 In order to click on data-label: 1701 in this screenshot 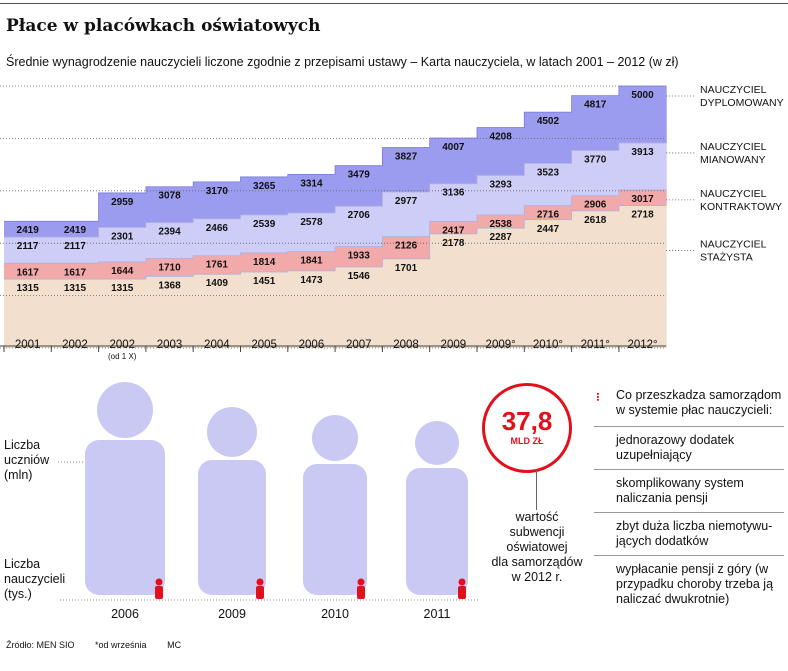, I will do `click(406, 268)`.